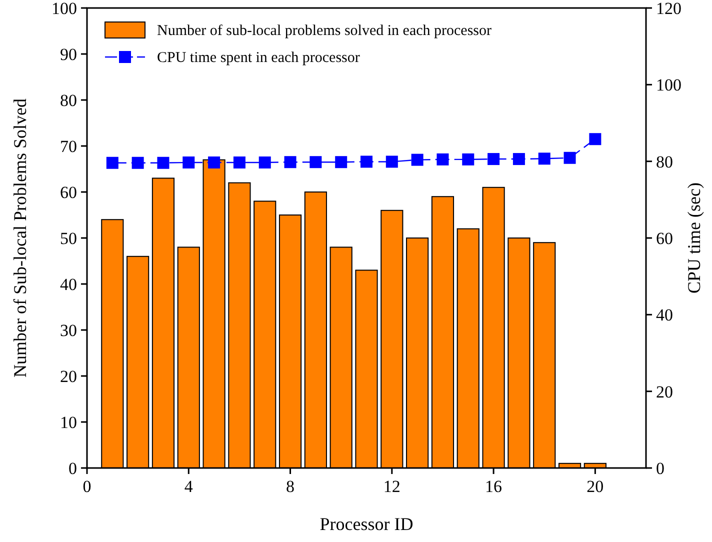  I want to click on x-tick-label: 4, so click(189, 486).